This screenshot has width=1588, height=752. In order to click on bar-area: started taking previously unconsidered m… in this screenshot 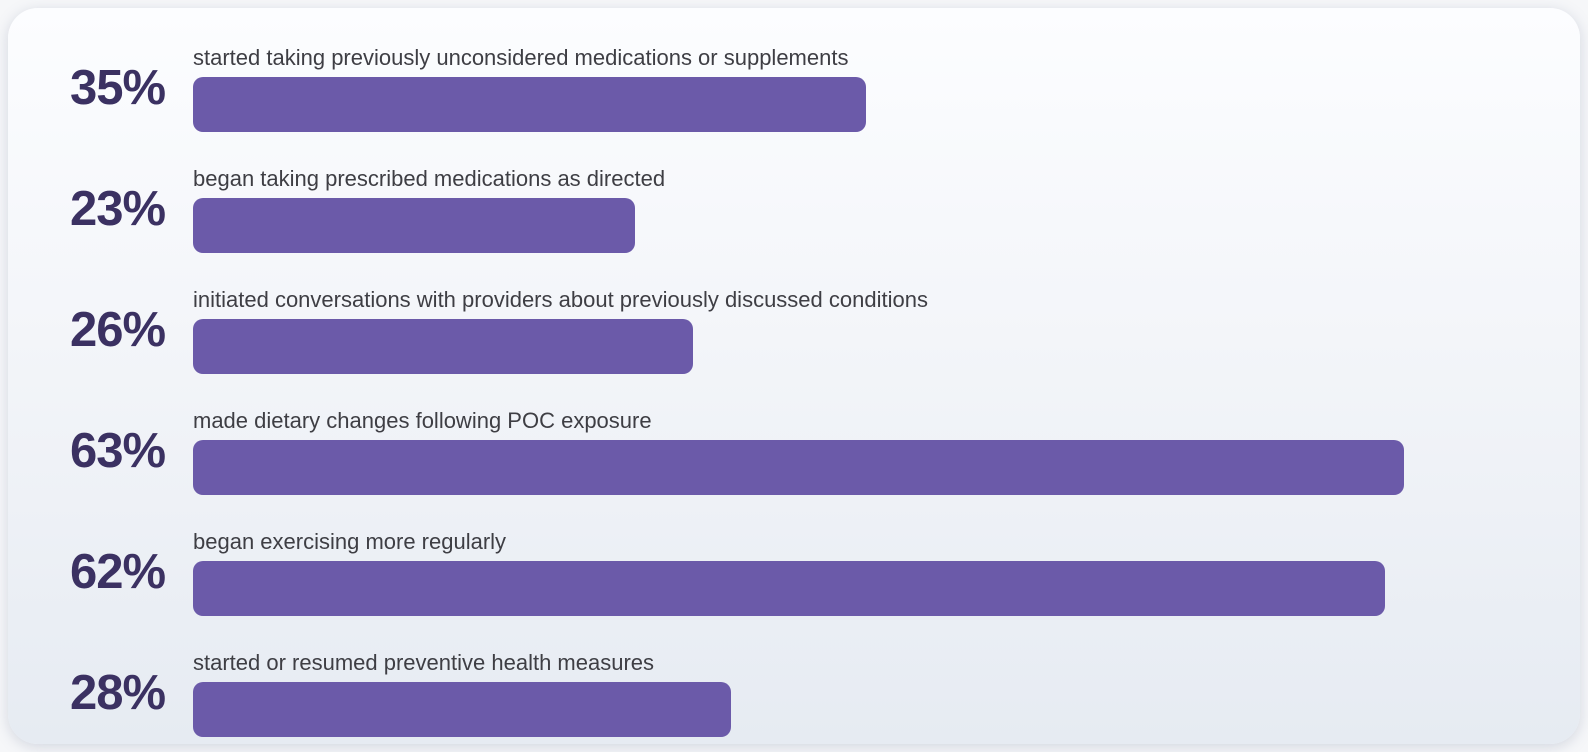, I will do `click(875, 88)`.